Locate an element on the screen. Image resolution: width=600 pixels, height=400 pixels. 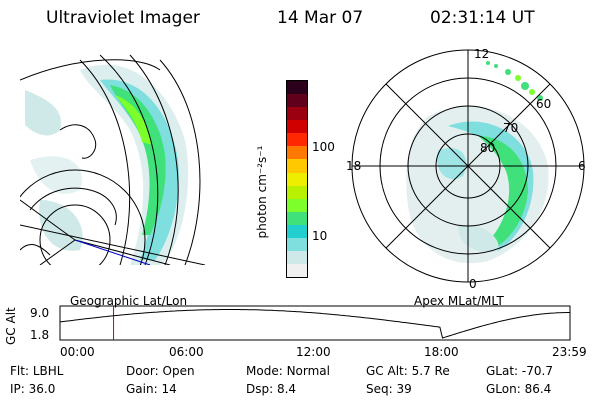
footer-gain: Gain: 14 is located at coordinates (151, 389).